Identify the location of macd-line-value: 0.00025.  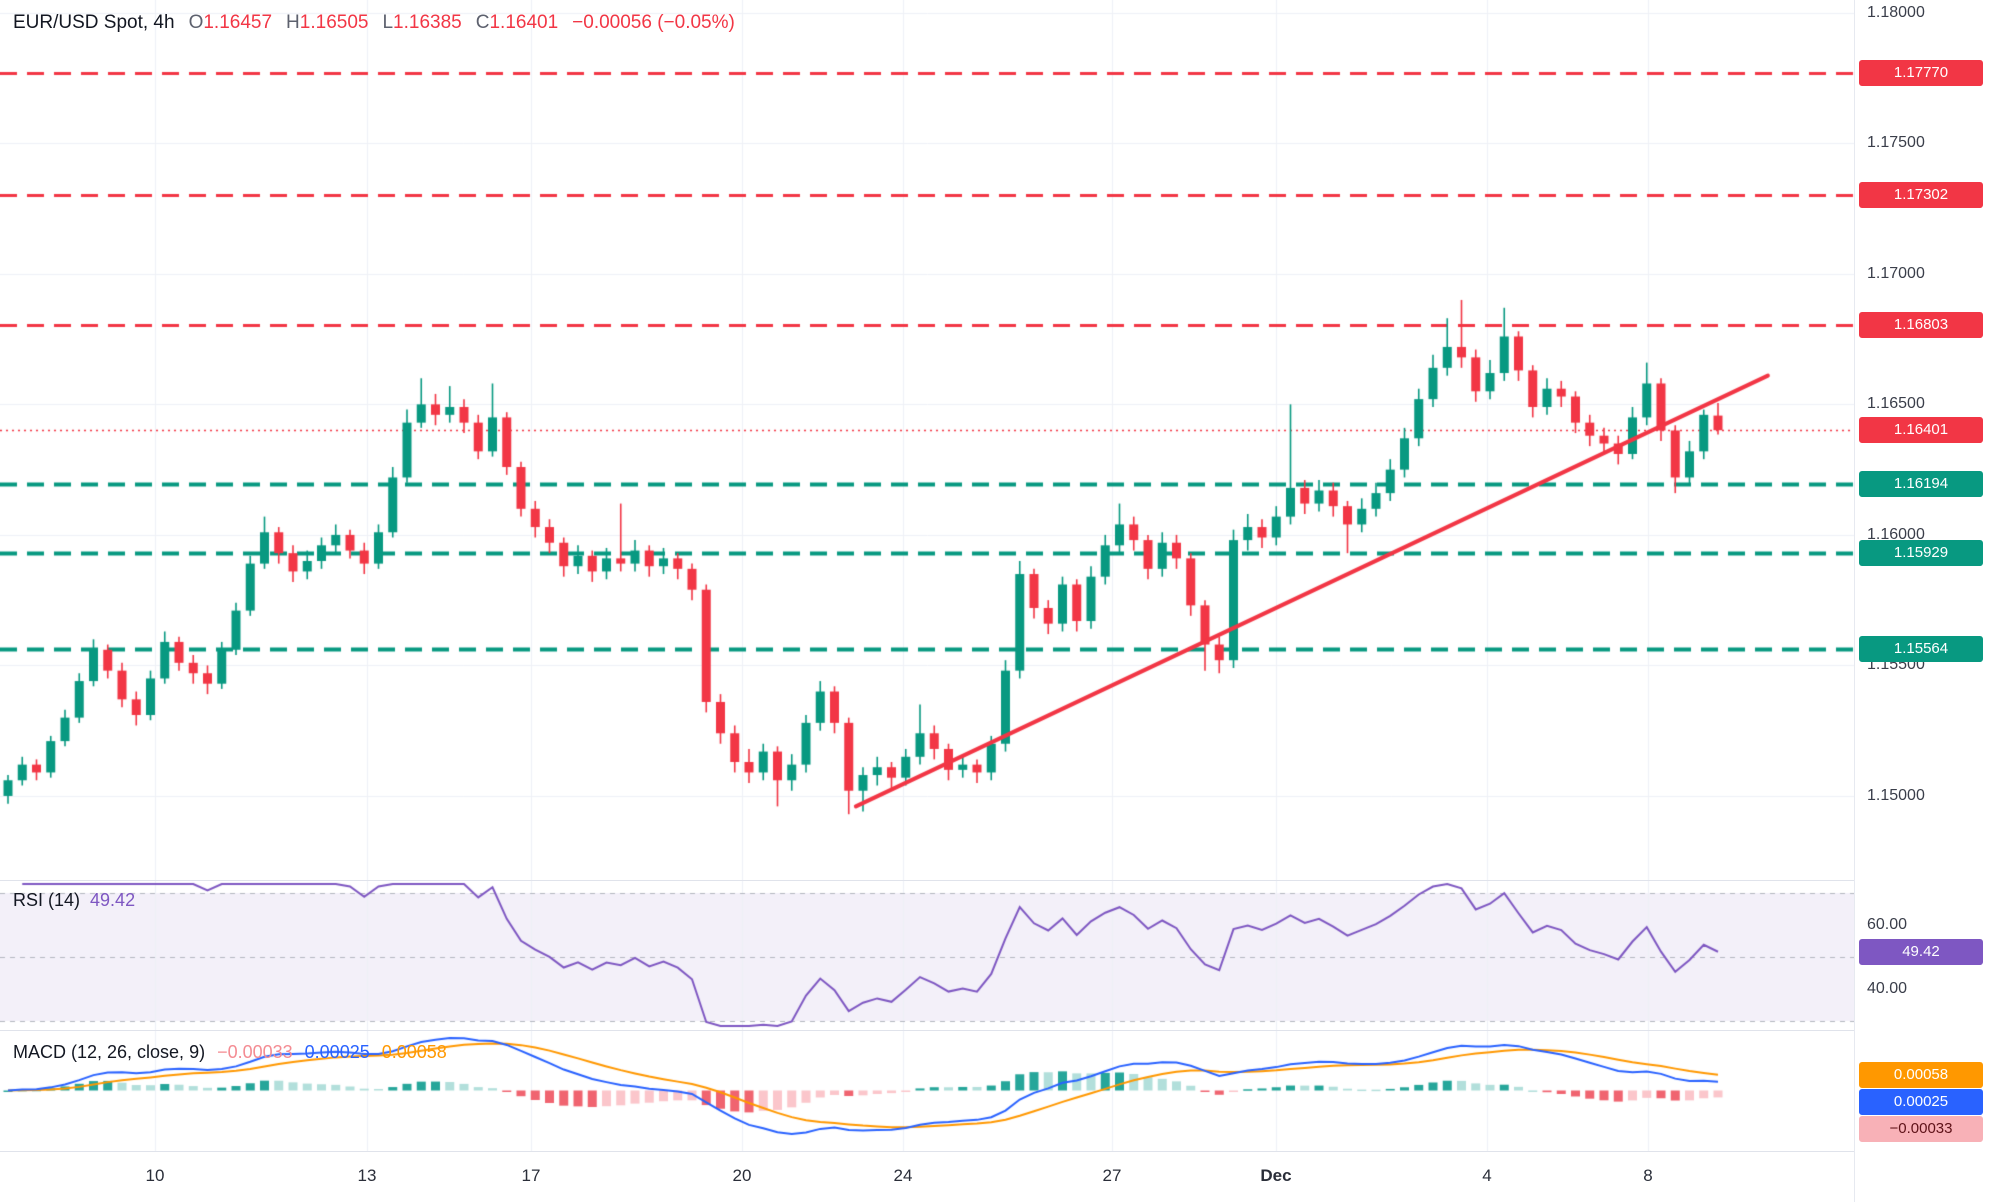
(337, 1052).